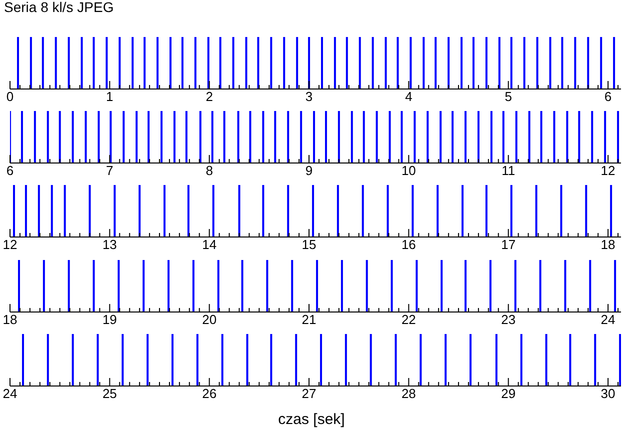 The width and height of the screenshot is (623, 435). What do you see at coordinates (508, 319) in the screenshot?
I see `x-tick-label: 23` at bounding box center [508, 319].